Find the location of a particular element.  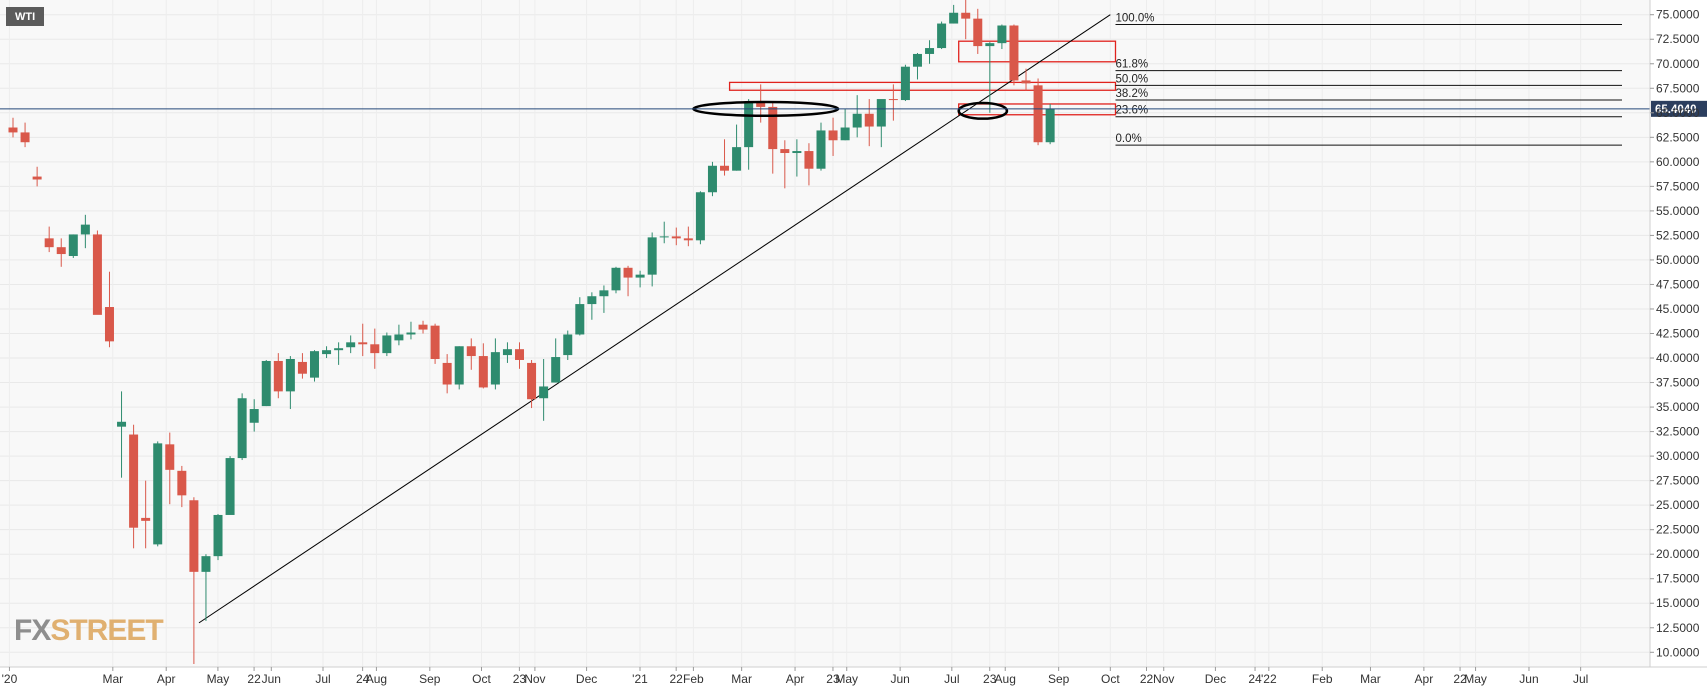

last-price-badge is located at coordinates (1679, 108).